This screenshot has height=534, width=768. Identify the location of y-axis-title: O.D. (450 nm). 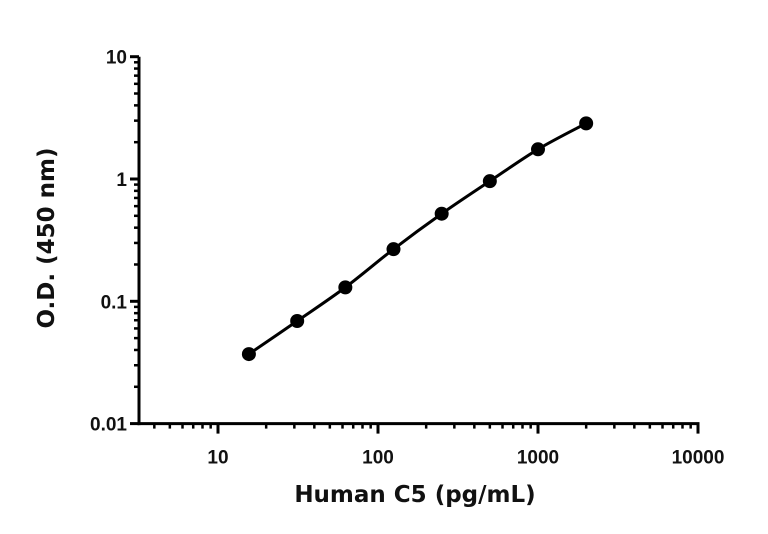
(47, 237).